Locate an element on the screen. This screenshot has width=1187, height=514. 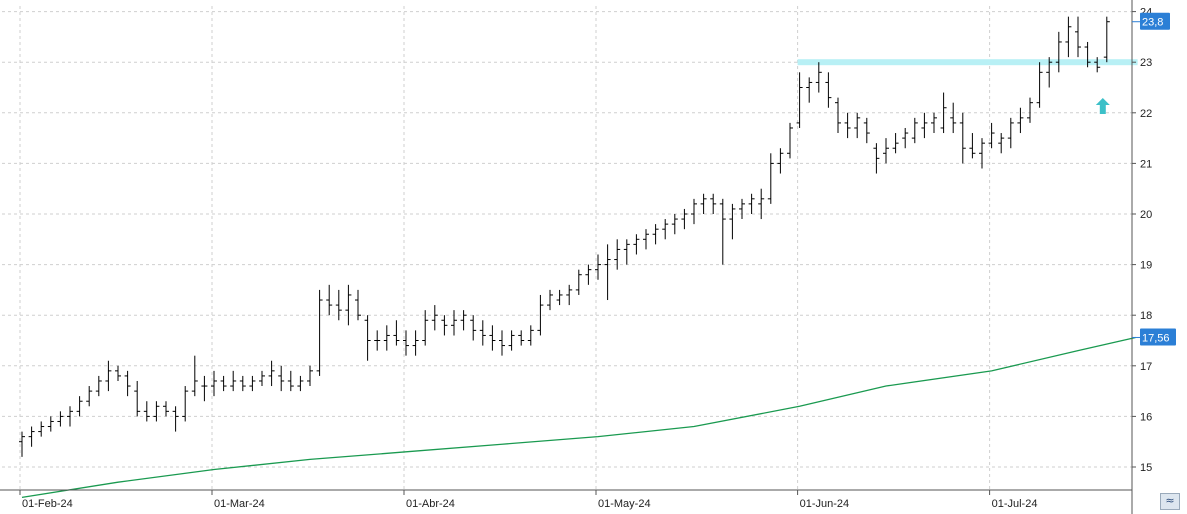
x-tick-label: 01-Jun-24 is located at coordinates (825, 504).